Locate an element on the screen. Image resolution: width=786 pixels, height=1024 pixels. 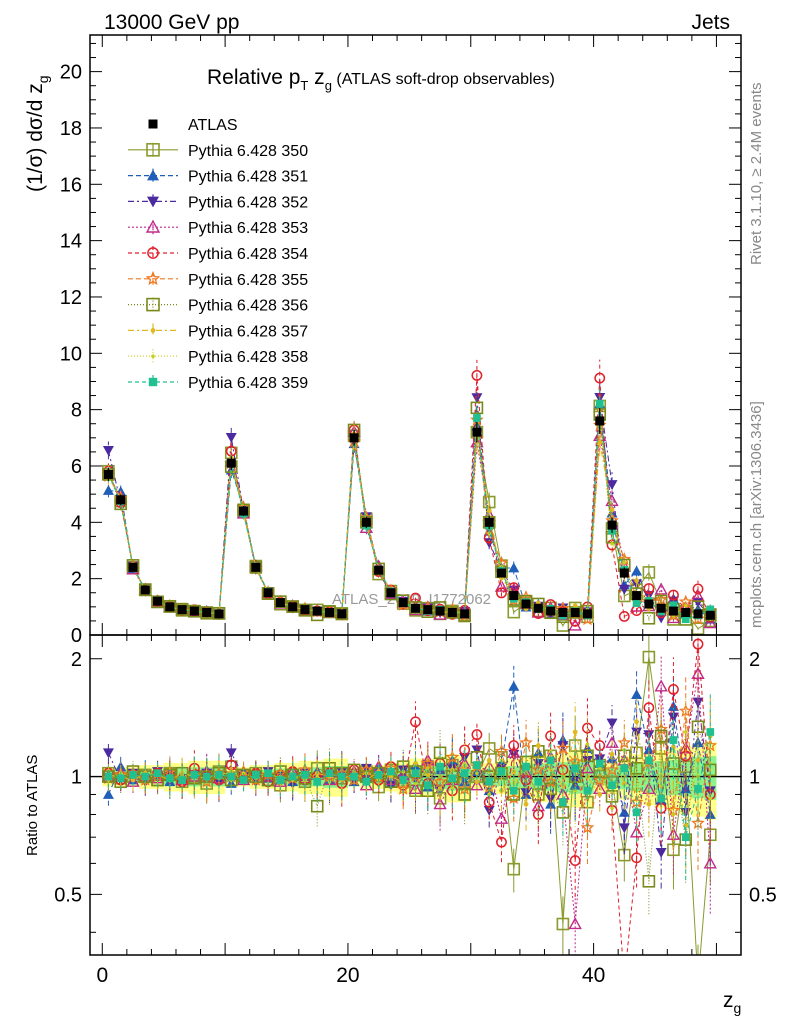
title-sub-g: g is located at coordinates (328, 85).